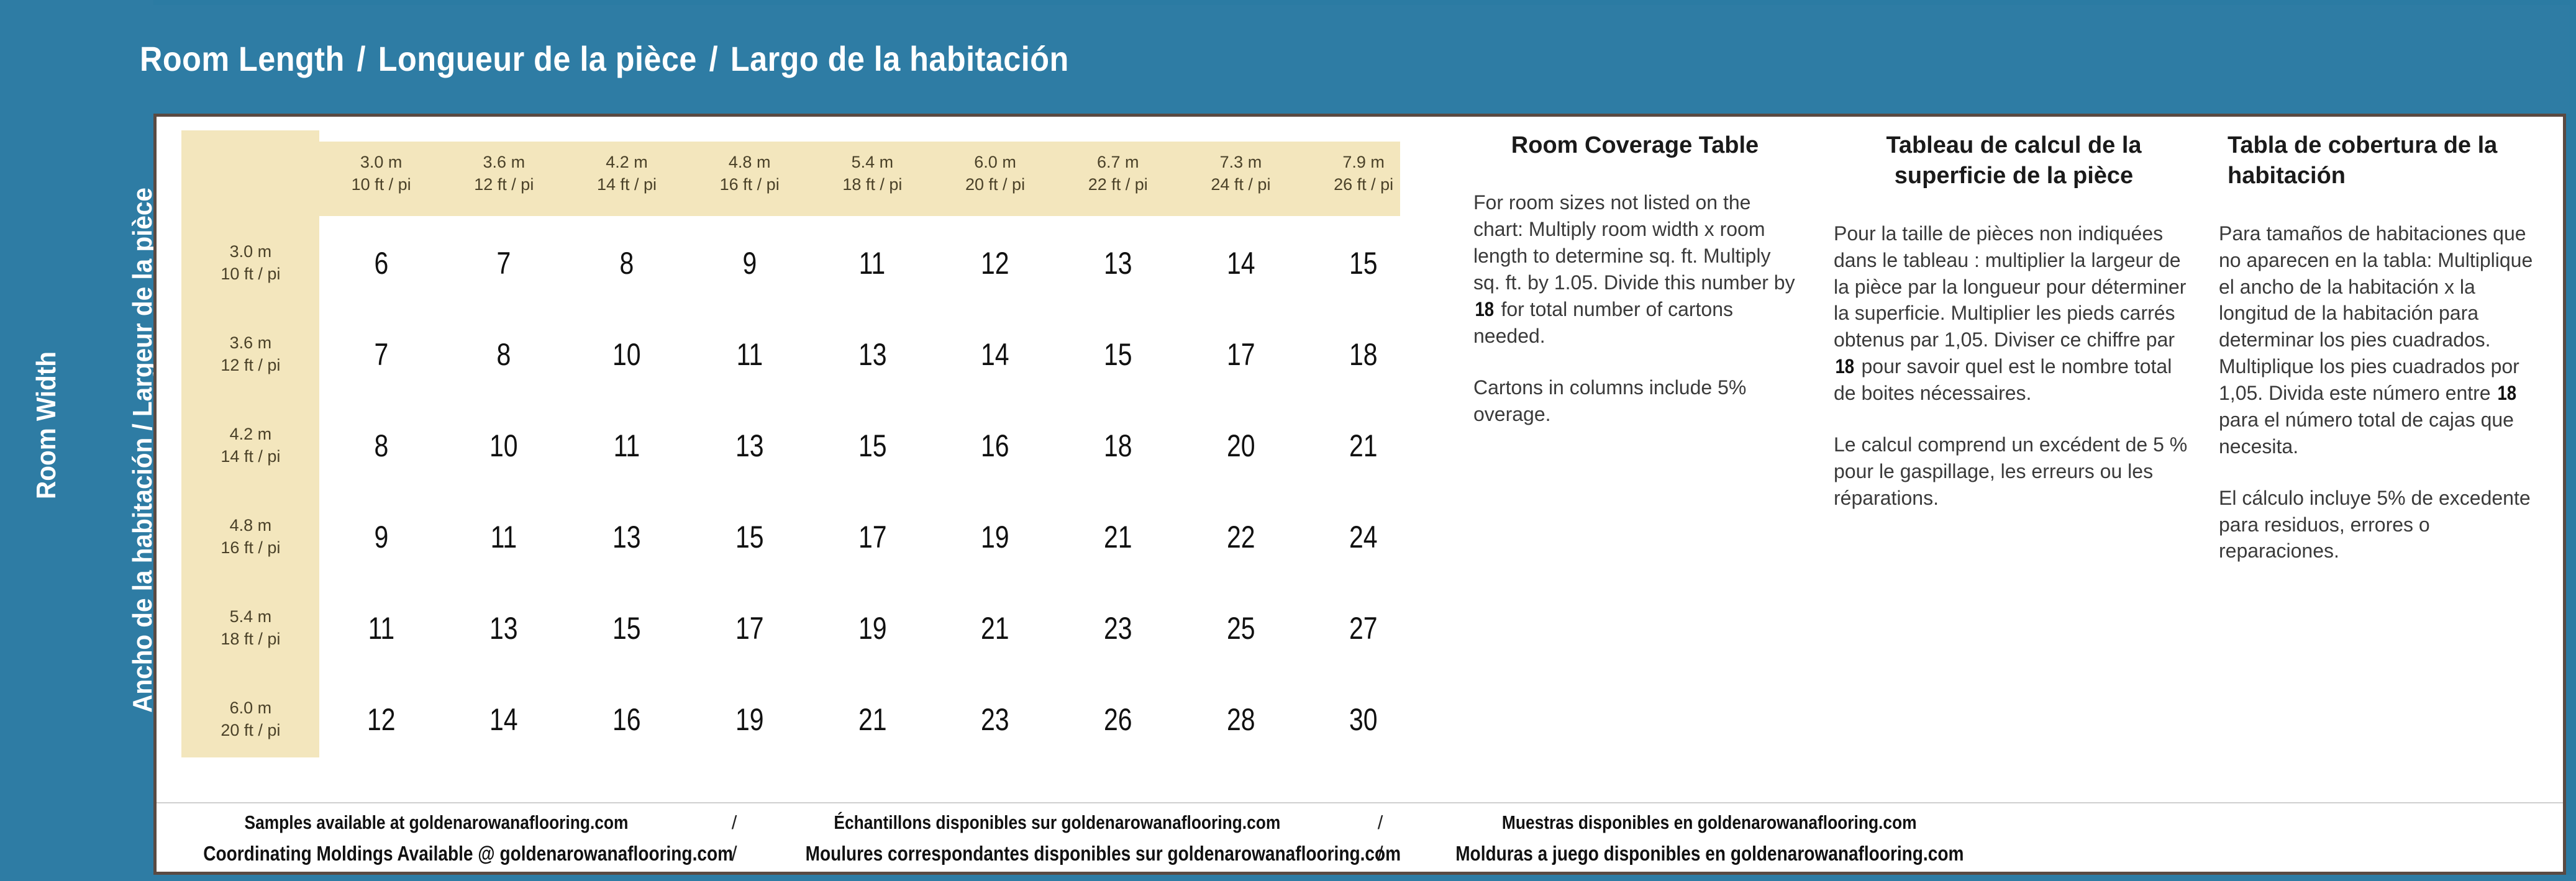 The width and height of the screenshot is (2576, 881). Describe the element at coordinates (1118, 719) in the screenshot. I see `table-cell: 26` at that location.